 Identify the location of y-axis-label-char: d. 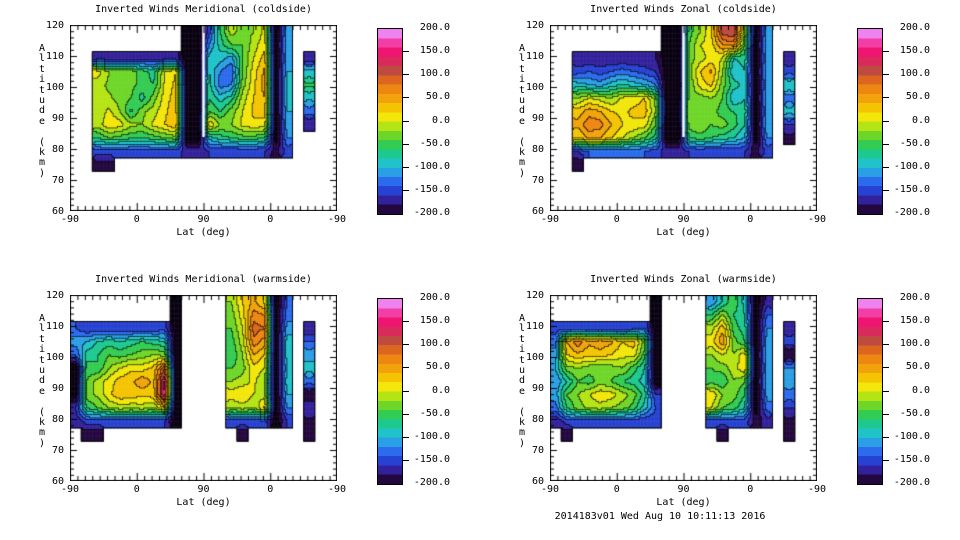
(522, 381).